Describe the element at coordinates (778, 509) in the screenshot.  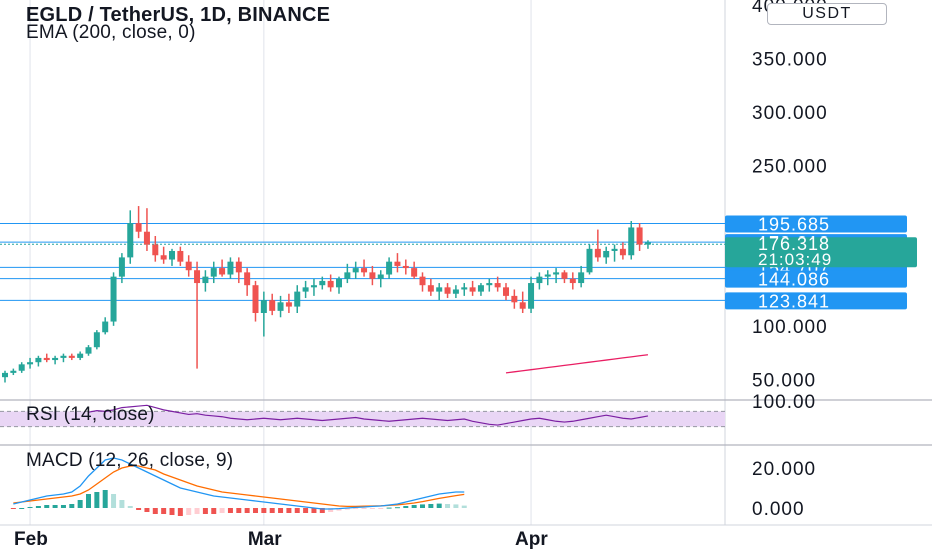
I see `macd-tick-label: 0.000` at that location.